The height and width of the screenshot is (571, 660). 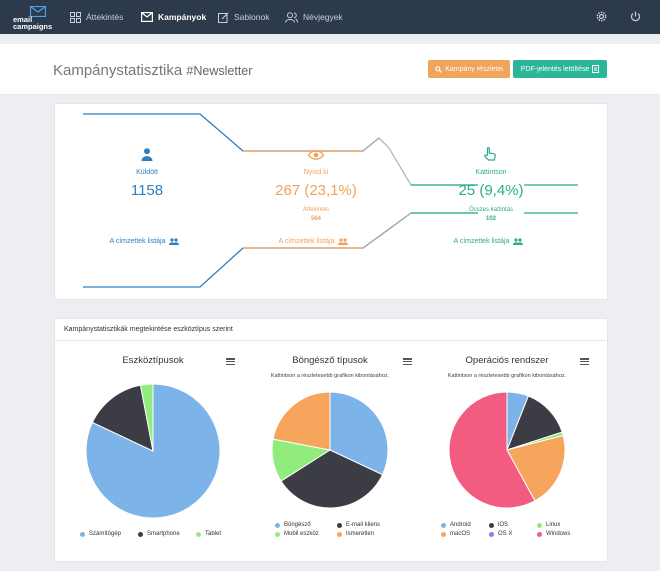 I want to click on legend-label: Számítógép, so click(x=105, y=534).